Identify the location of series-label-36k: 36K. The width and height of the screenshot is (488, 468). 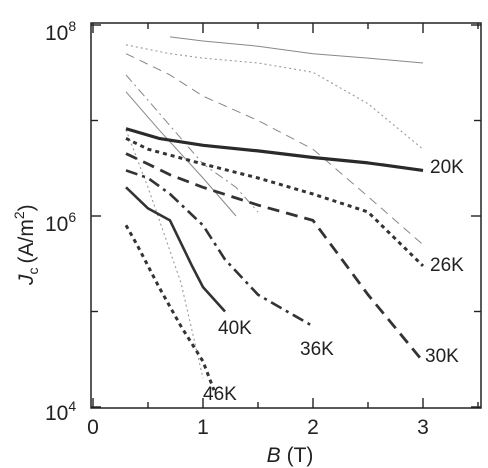
(317, 349).